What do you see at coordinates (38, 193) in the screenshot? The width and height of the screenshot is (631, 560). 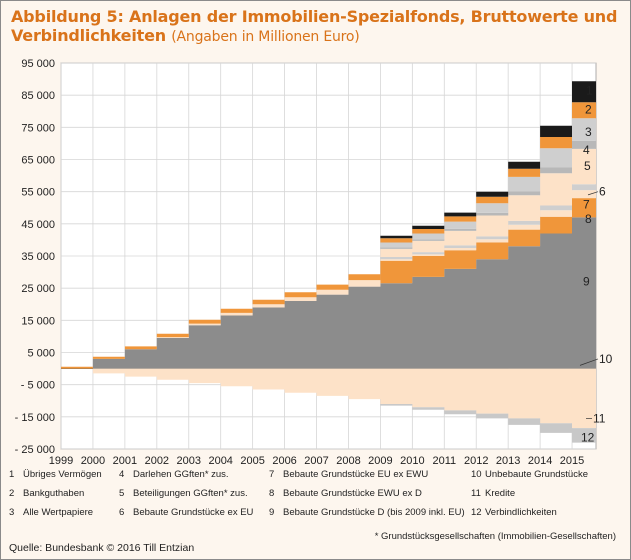 I see `y-tick-label: 55 000` at bounding box center [38, 193].